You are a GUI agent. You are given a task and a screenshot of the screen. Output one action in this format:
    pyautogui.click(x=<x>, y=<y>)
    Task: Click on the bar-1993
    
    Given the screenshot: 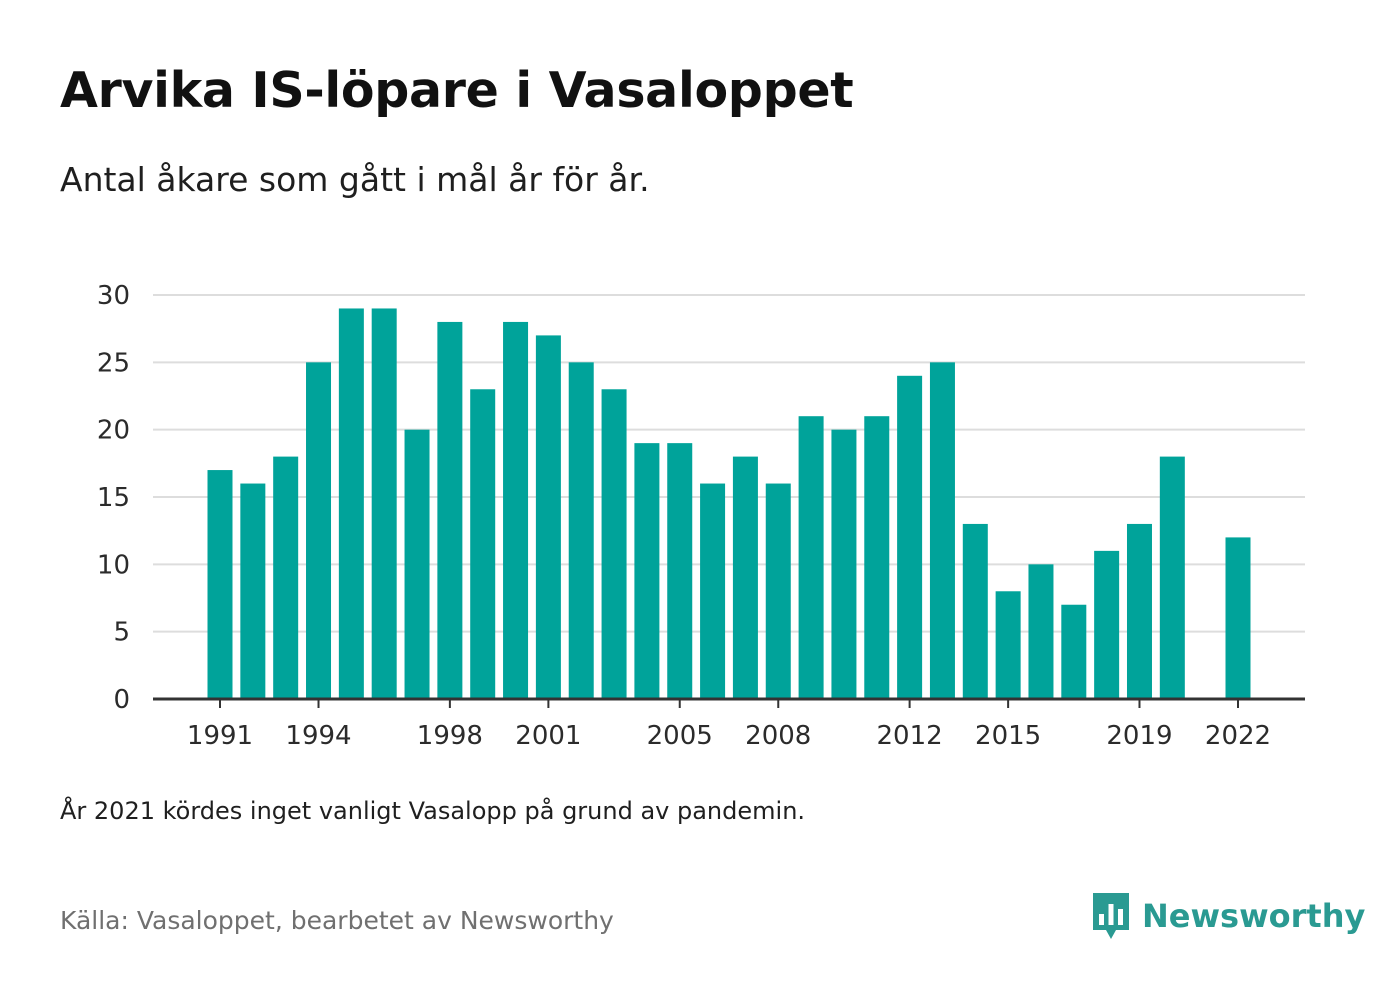 What is the action you would take?
    pyautogui.click(x=286, y=577)
    